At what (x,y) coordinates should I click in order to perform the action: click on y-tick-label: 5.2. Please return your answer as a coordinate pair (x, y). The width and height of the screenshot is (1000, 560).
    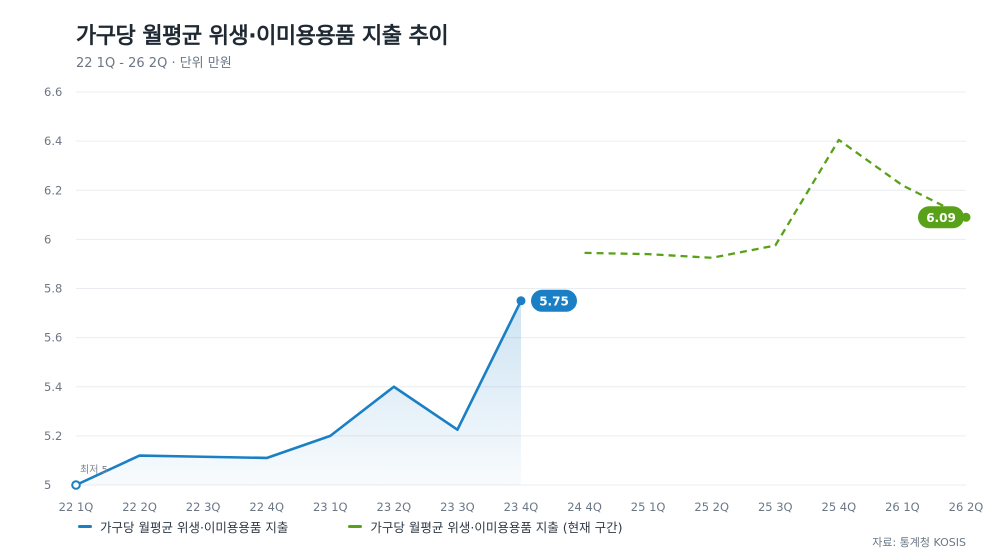
    Looking at the image, I should click on (53, 436).